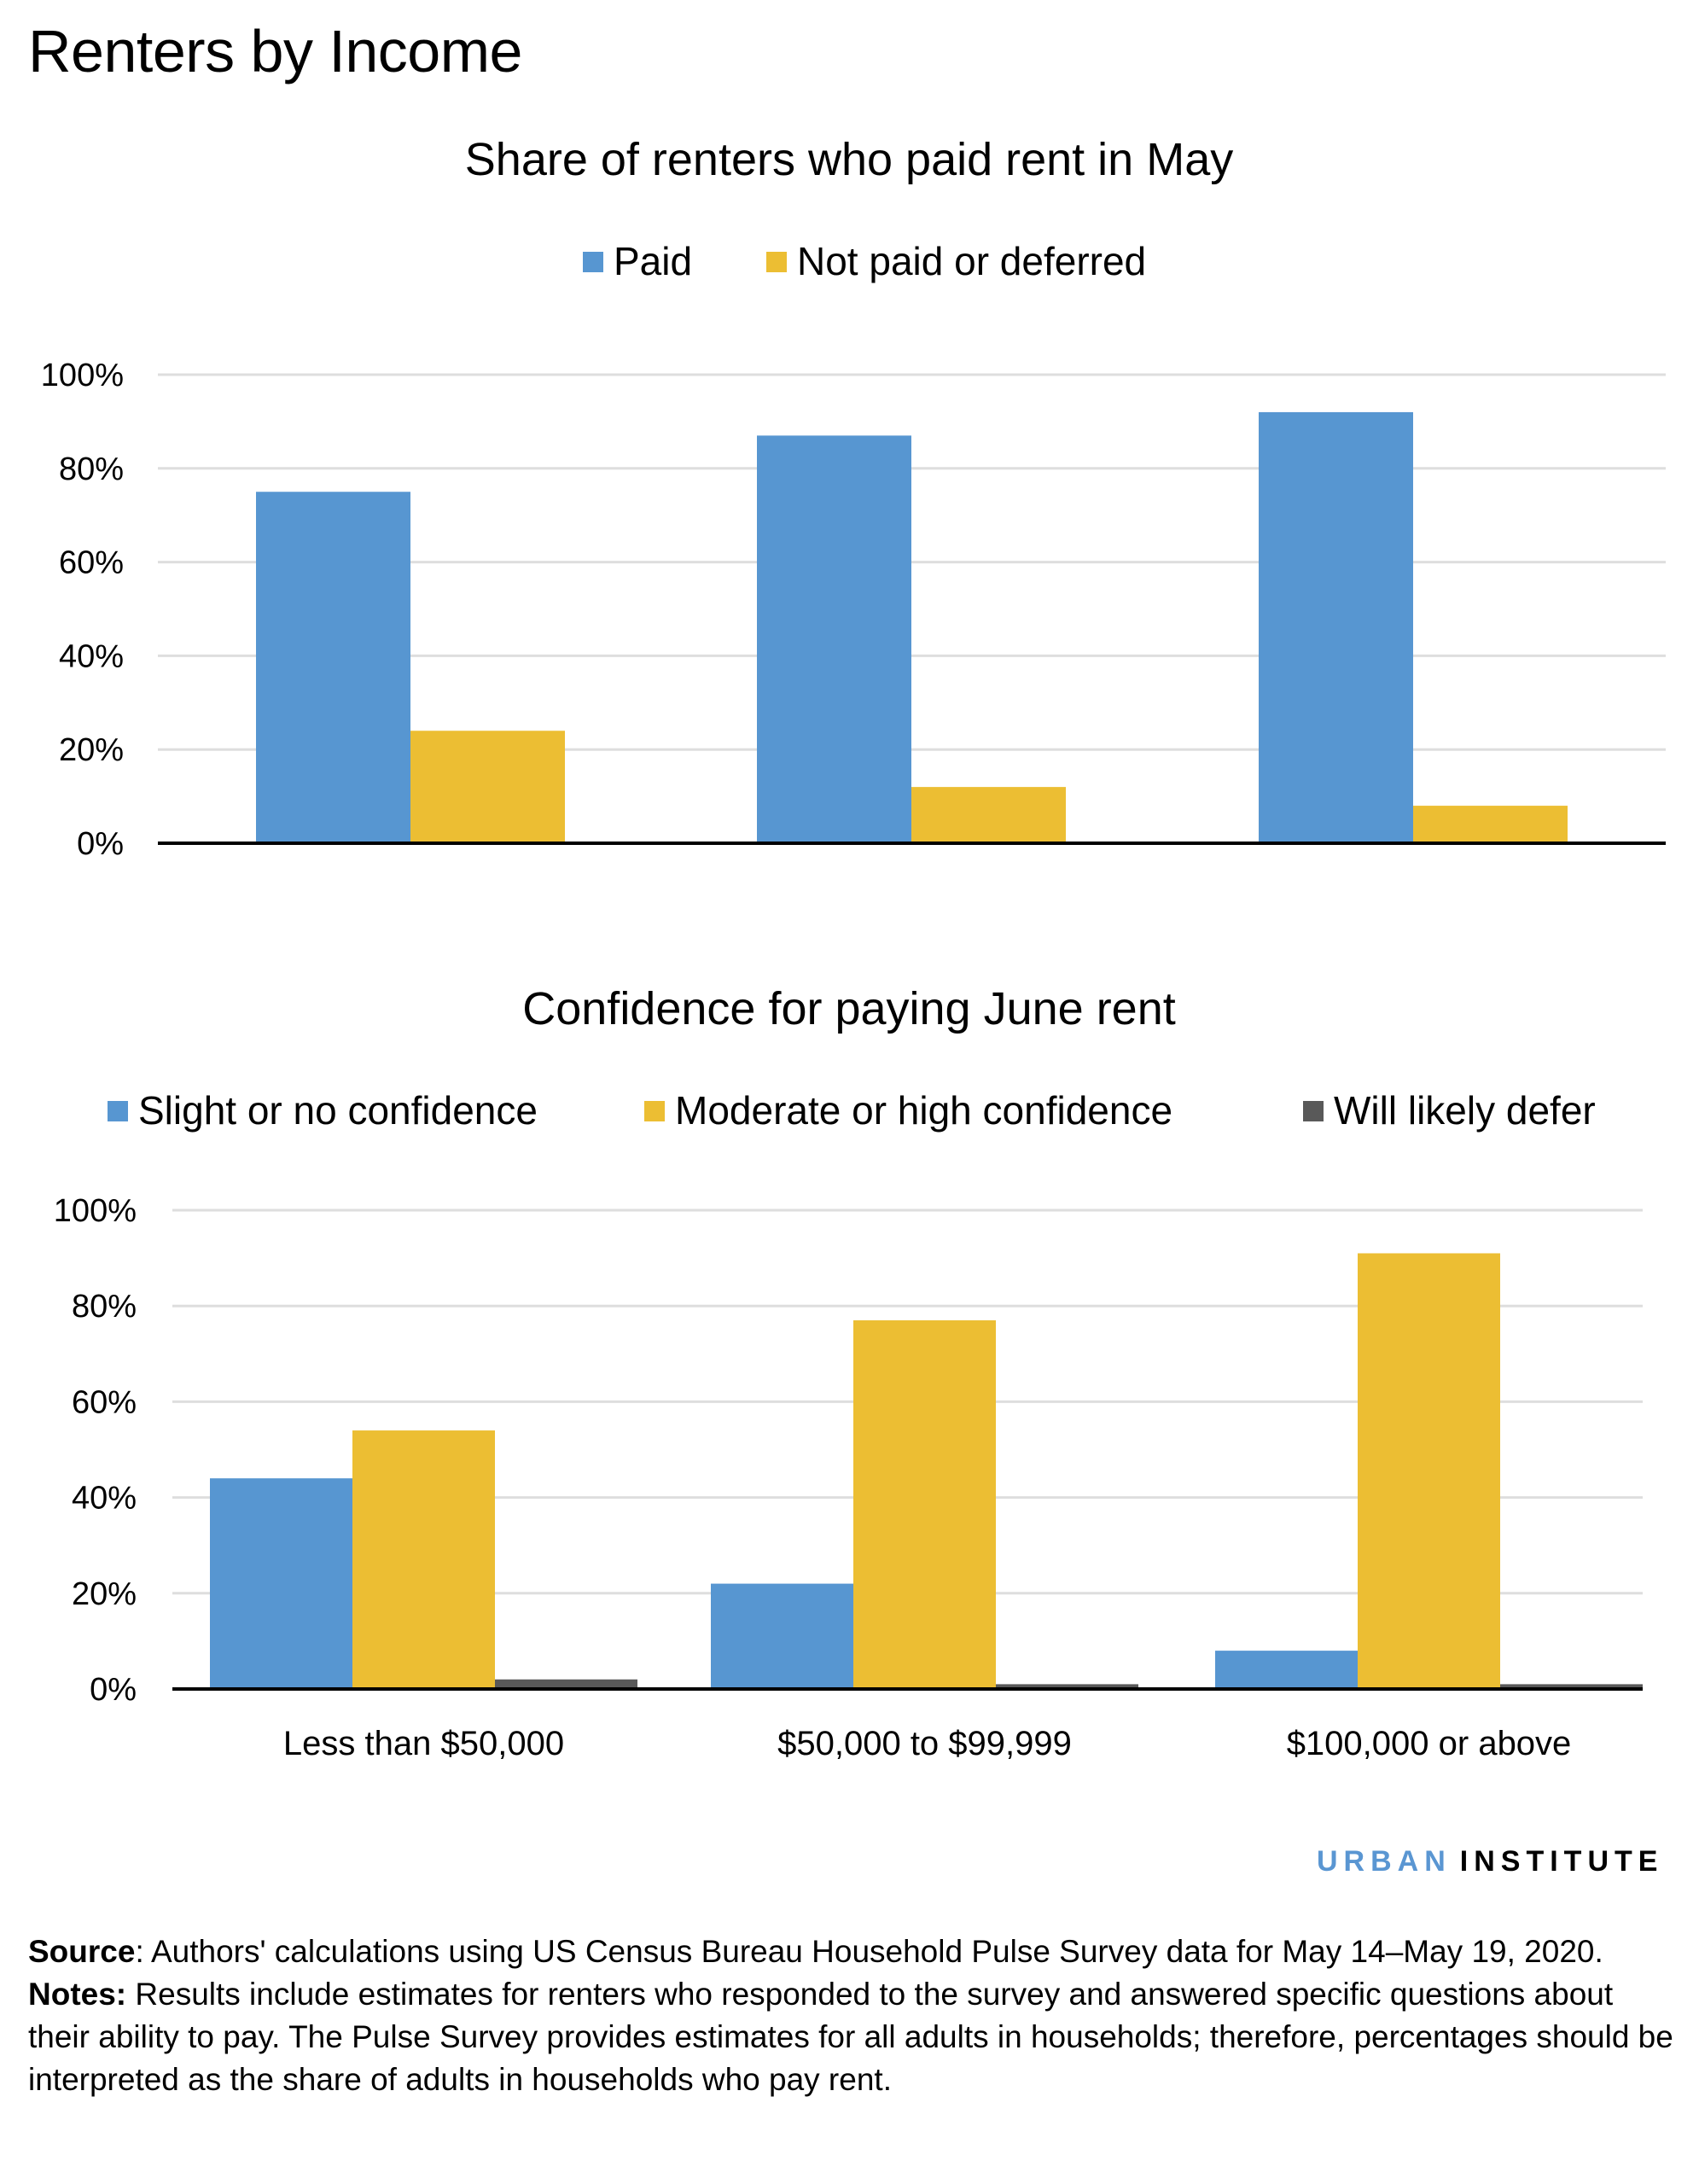  I want to click on legend-swatch-not-paid-or-deferred, so click(776, 262).